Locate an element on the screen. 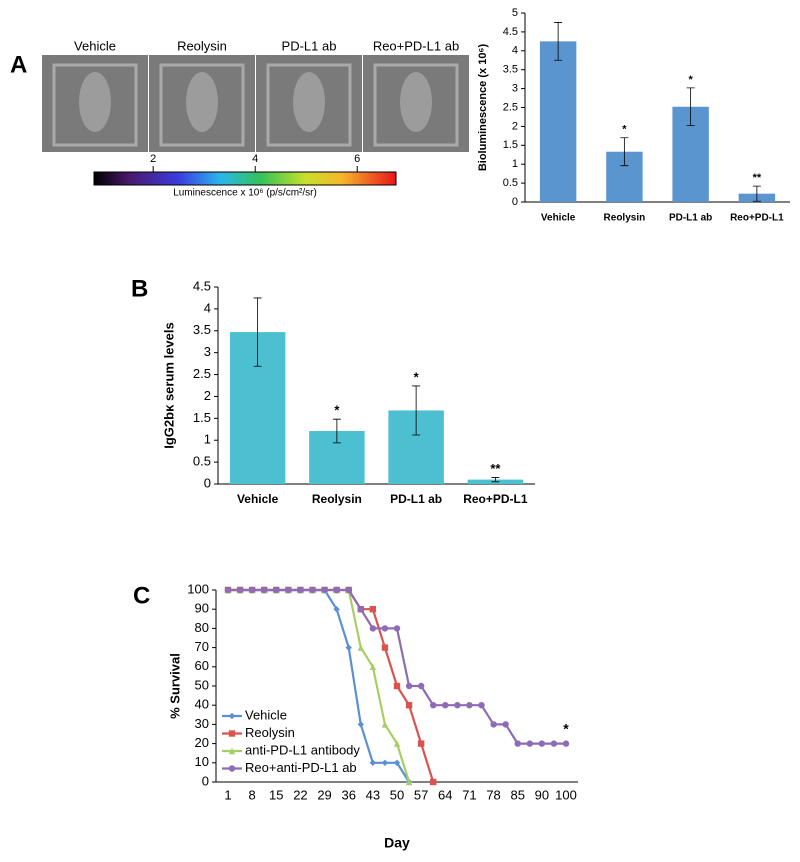 The width and height of the screenshot is (800, 862). x-tick-label: 15 is located at coordinates (276, 794).